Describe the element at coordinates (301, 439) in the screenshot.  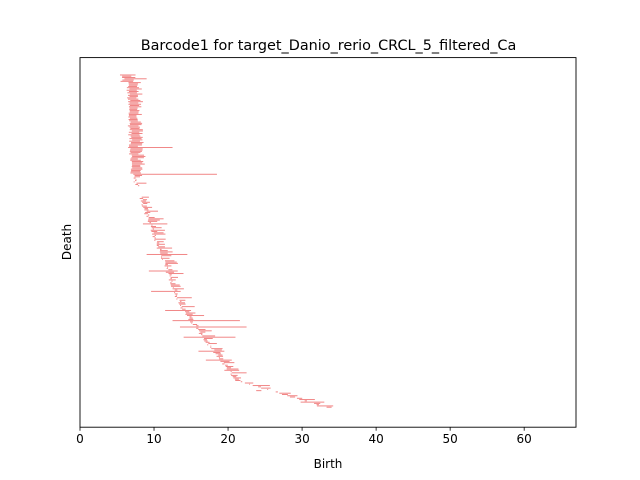
I see `x-tick-label: 30` at that location.